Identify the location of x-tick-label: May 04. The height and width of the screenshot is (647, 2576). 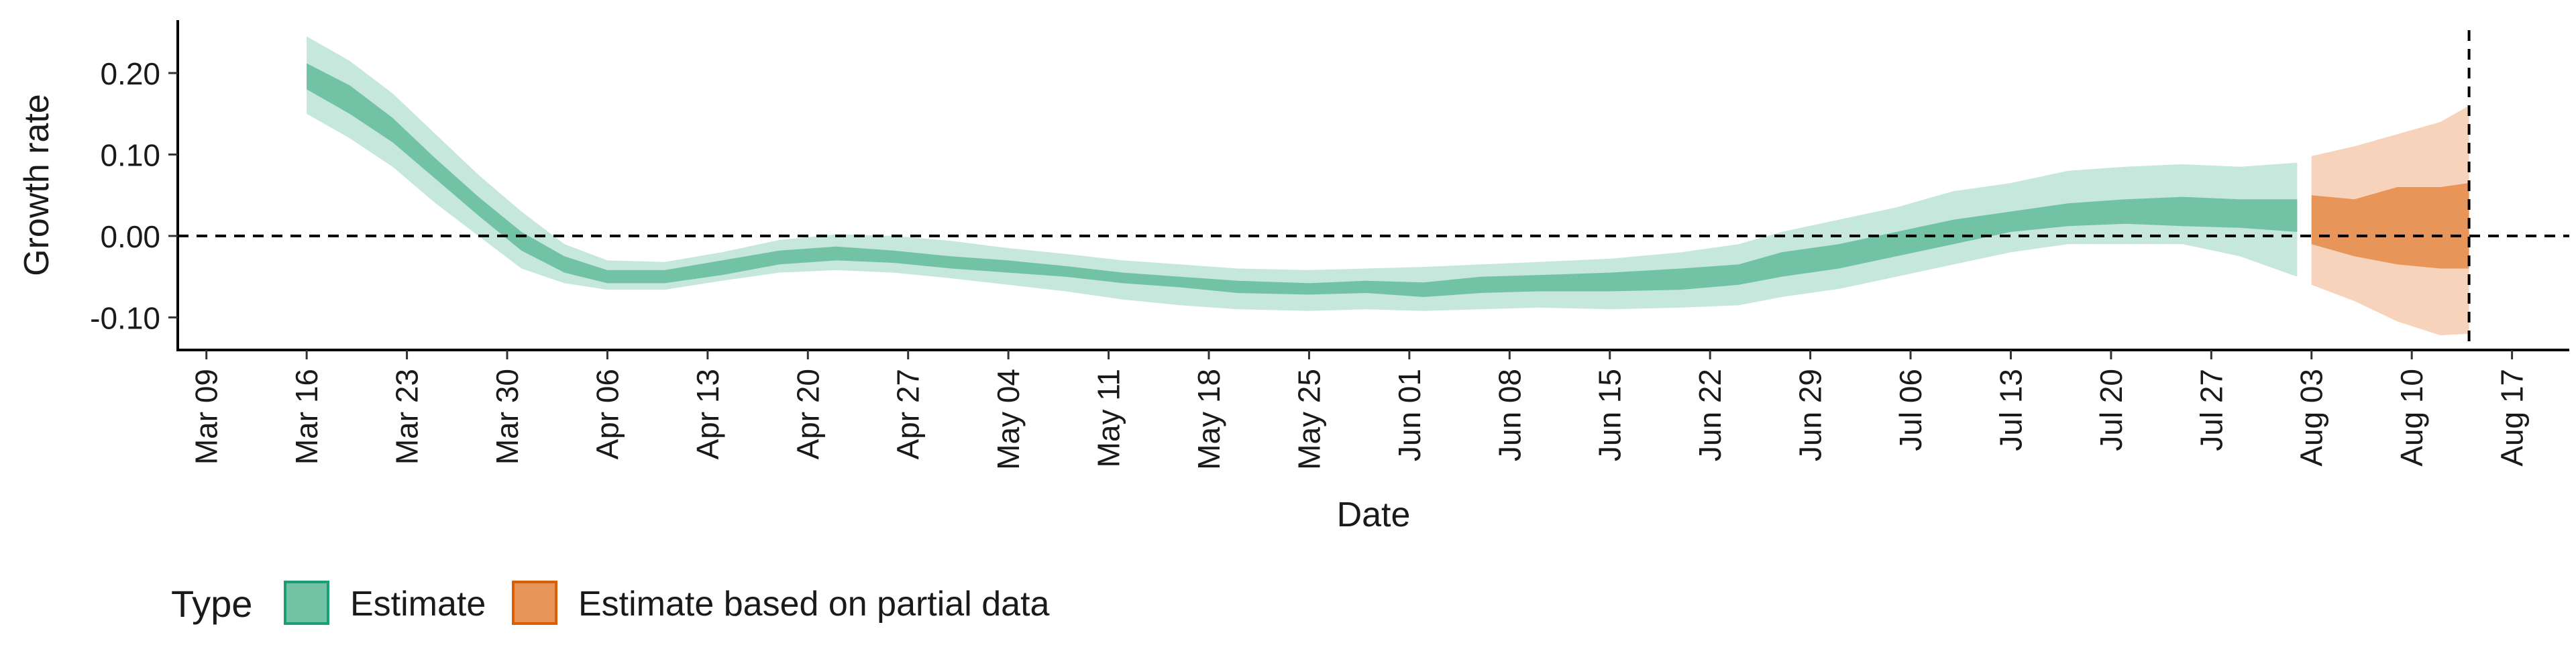
(1008, 420).